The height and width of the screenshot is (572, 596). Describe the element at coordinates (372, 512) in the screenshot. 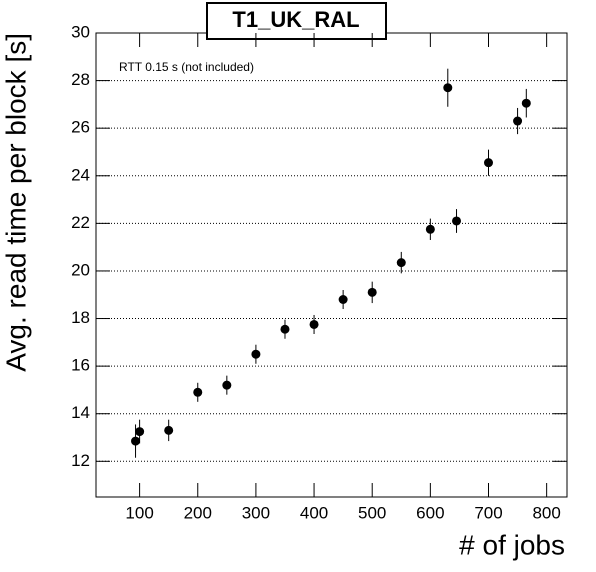

I see `x-tick-label: 500` at that location.